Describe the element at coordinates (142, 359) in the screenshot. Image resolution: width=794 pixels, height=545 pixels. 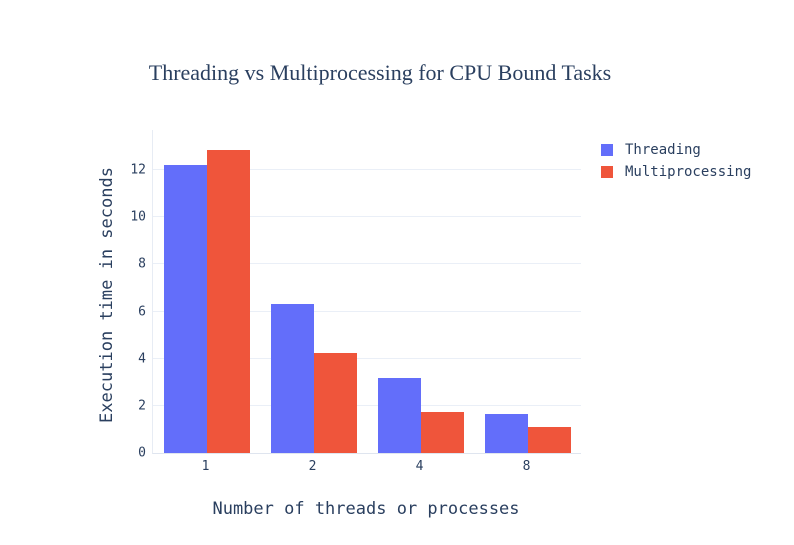
I see `y-tick-label-4: 4` at that location.